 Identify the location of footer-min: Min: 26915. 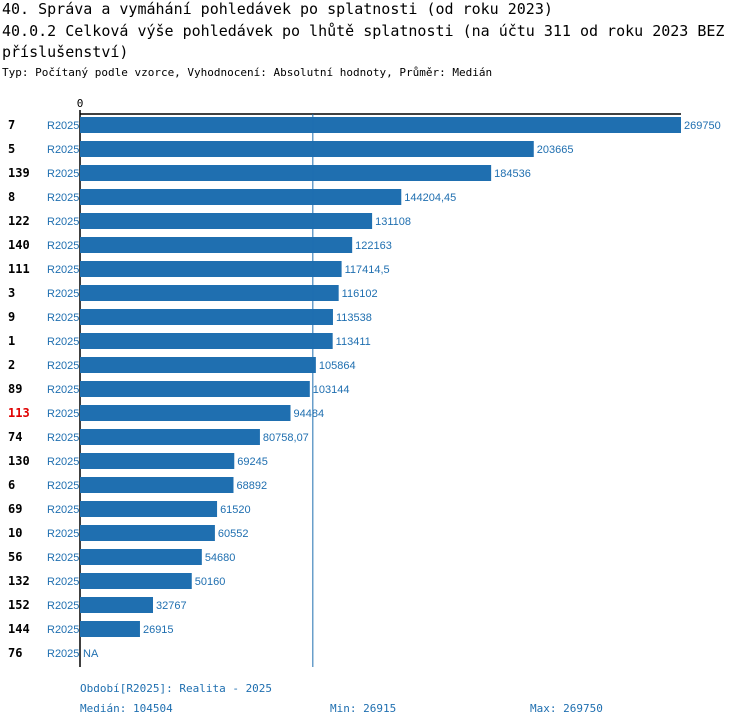
(363, 708).